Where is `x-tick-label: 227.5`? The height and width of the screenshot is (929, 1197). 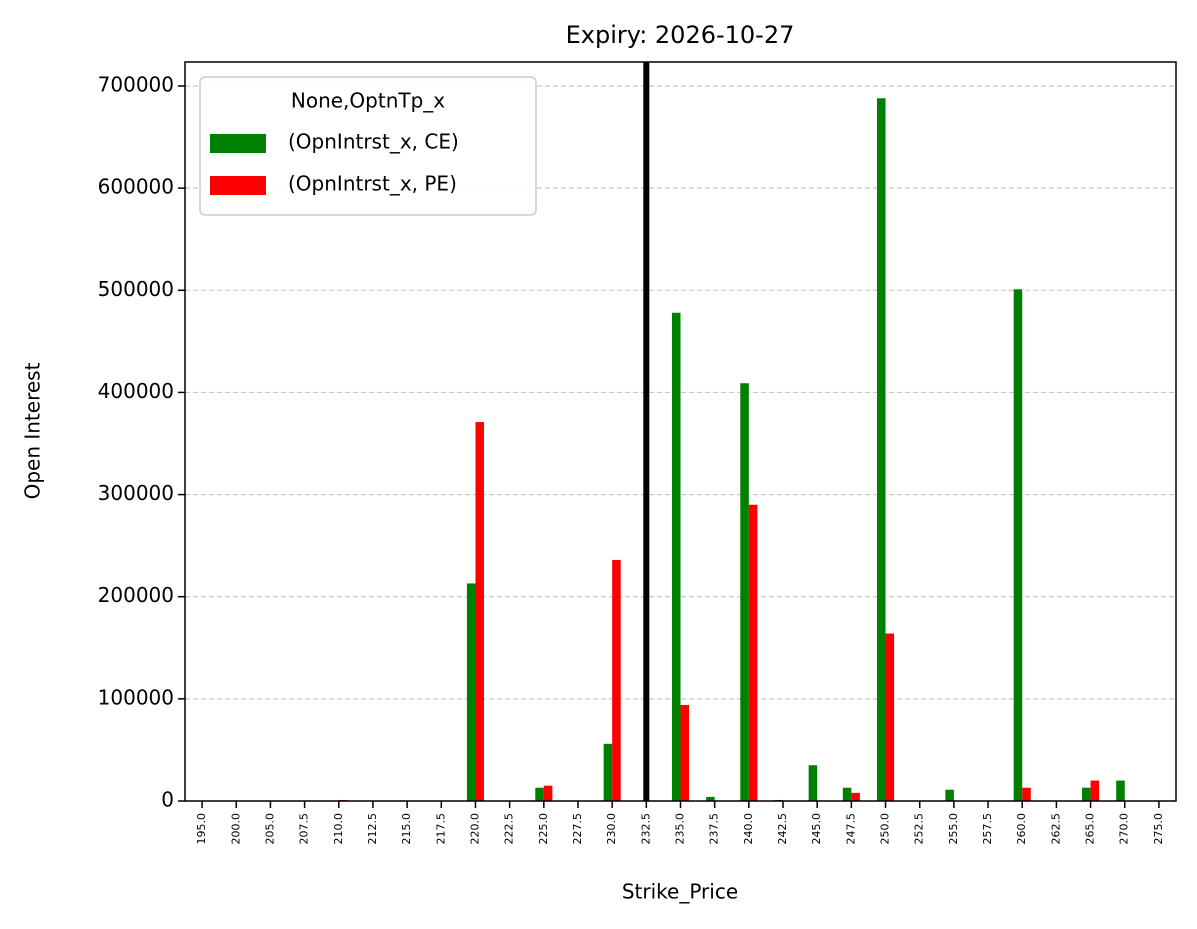 x-tick-label: 227.5 is located at coordinates (577, 829).